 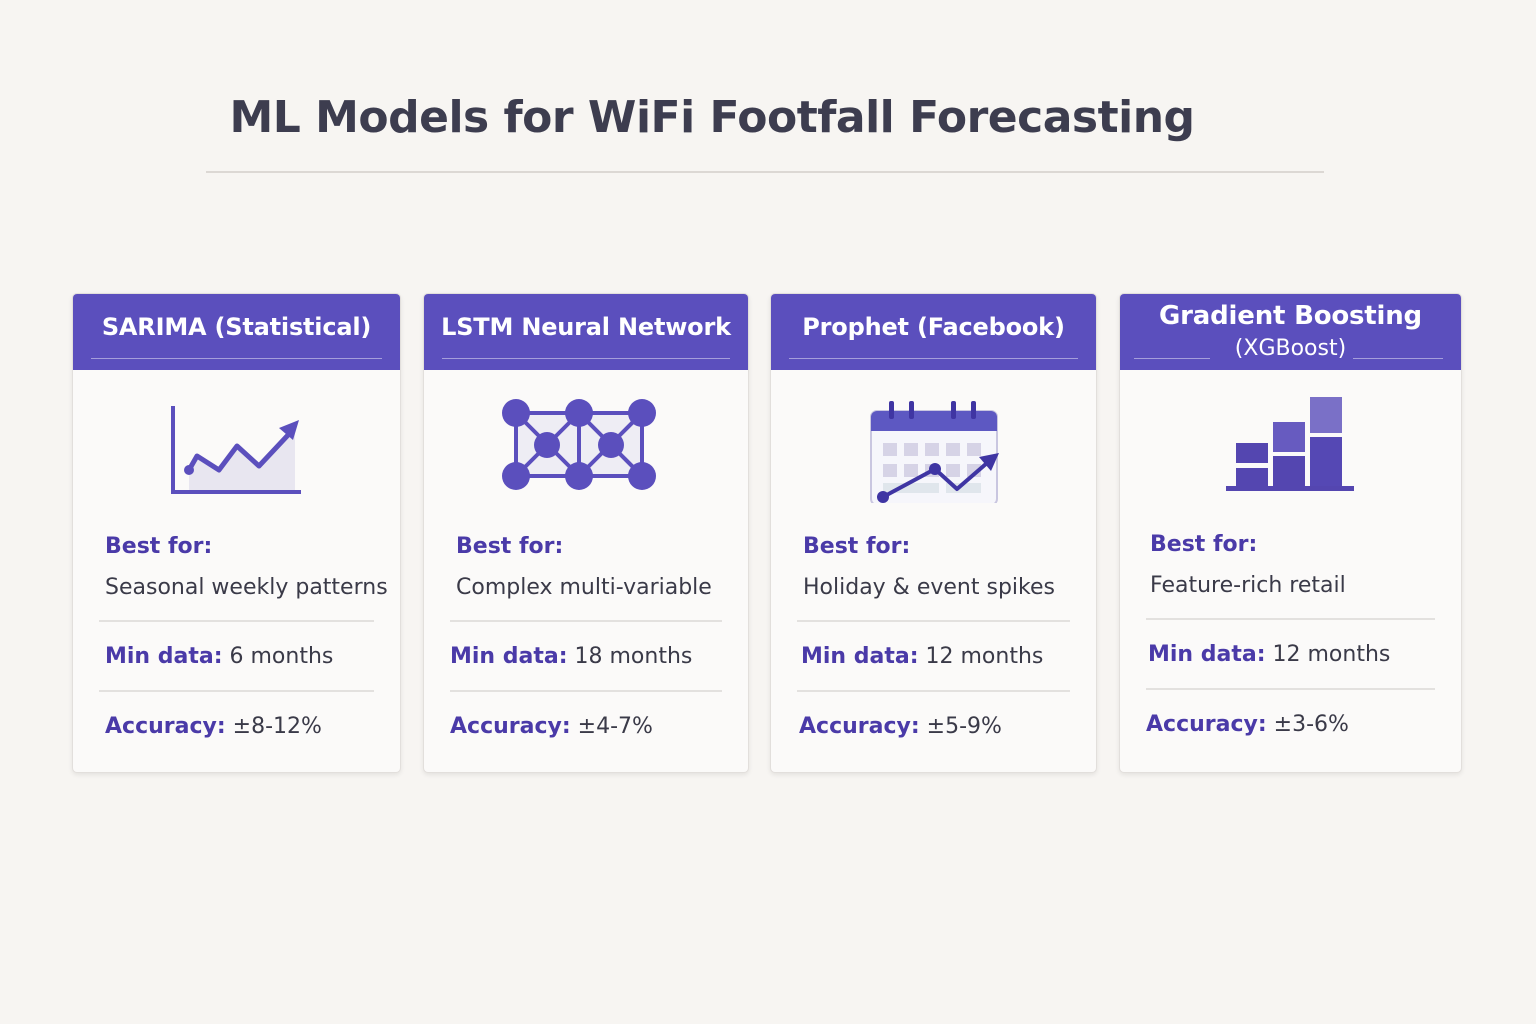 What do you see at coordinates (633, 656) in the screenshot?
I see `min-data-value: 18 months` at bounding box center [633, 656].